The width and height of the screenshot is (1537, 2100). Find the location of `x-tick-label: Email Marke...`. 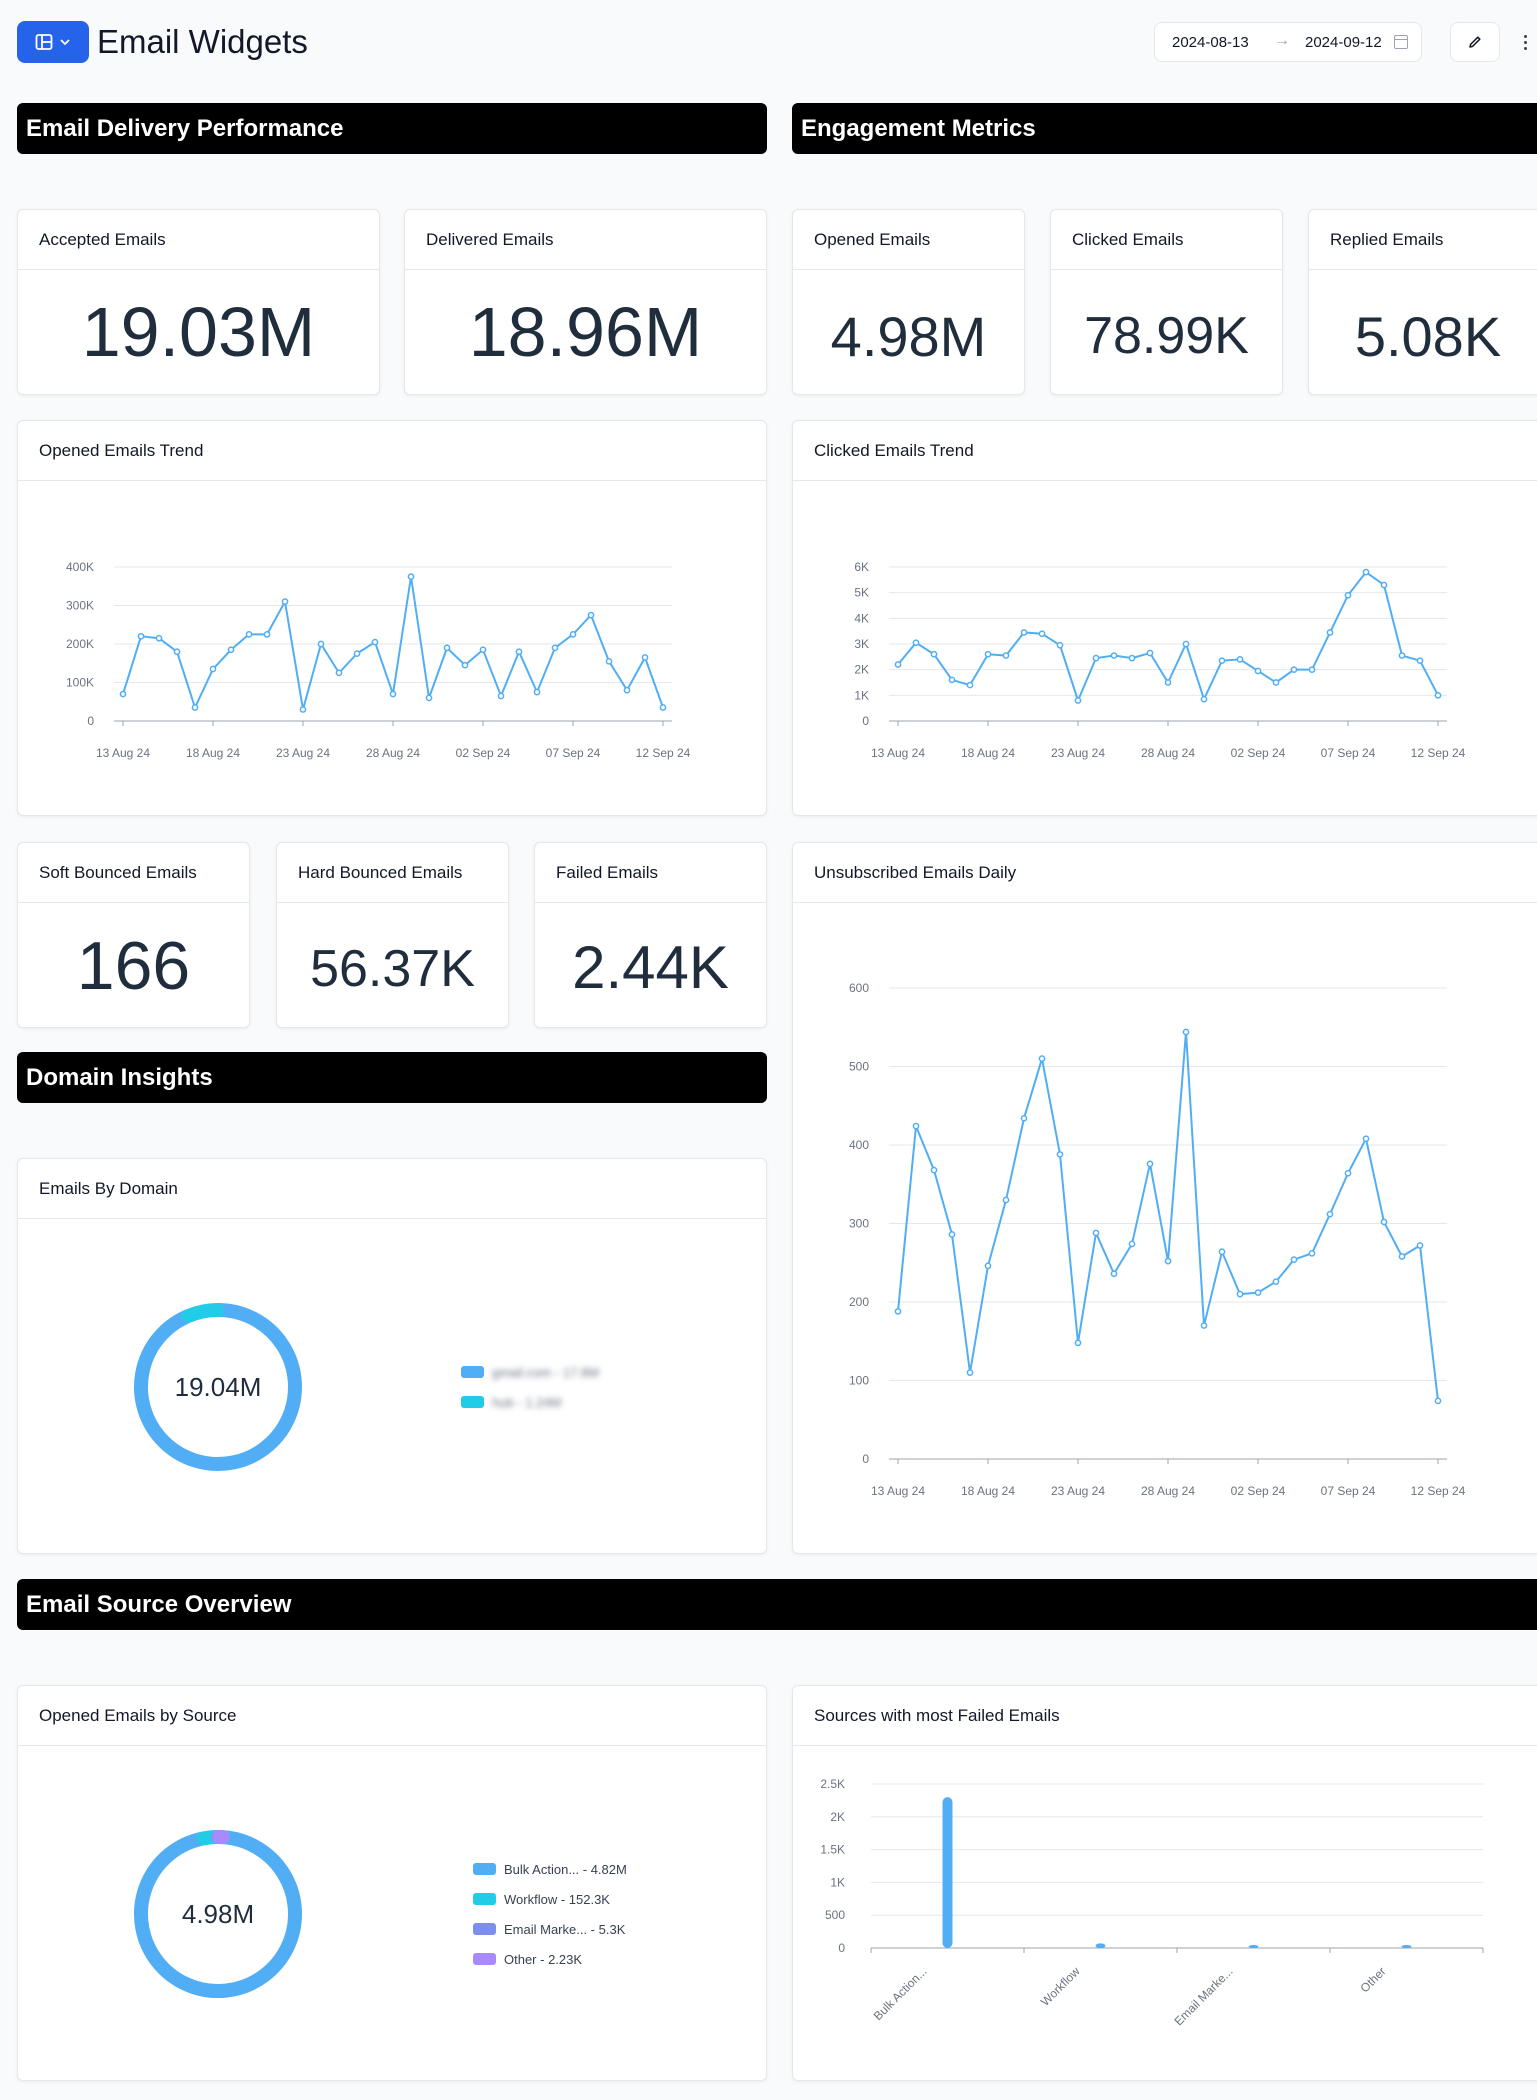

x-tick-label: Email Marke... is located at coordinates (1203, 1996).